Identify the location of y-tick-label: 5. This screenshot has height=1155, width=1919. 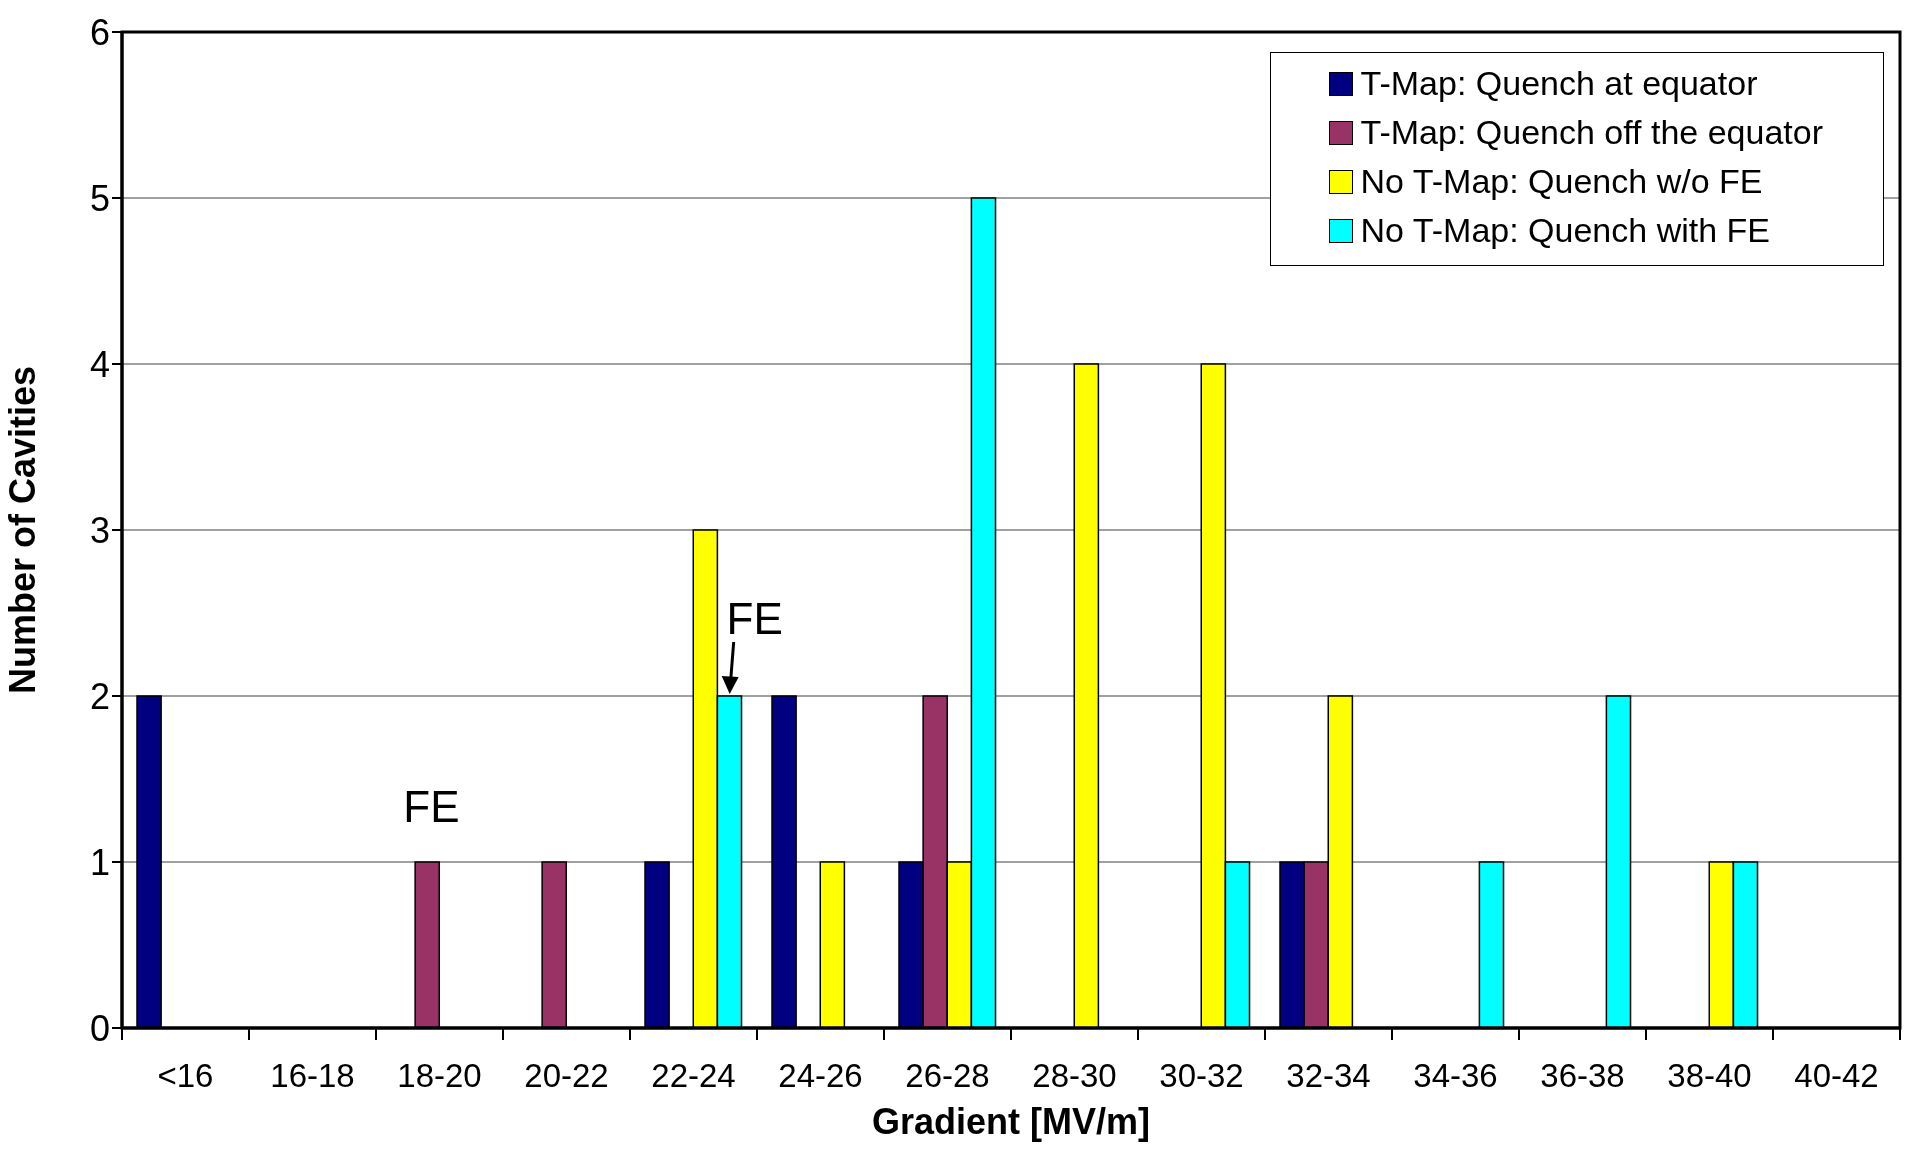
(99, 198).